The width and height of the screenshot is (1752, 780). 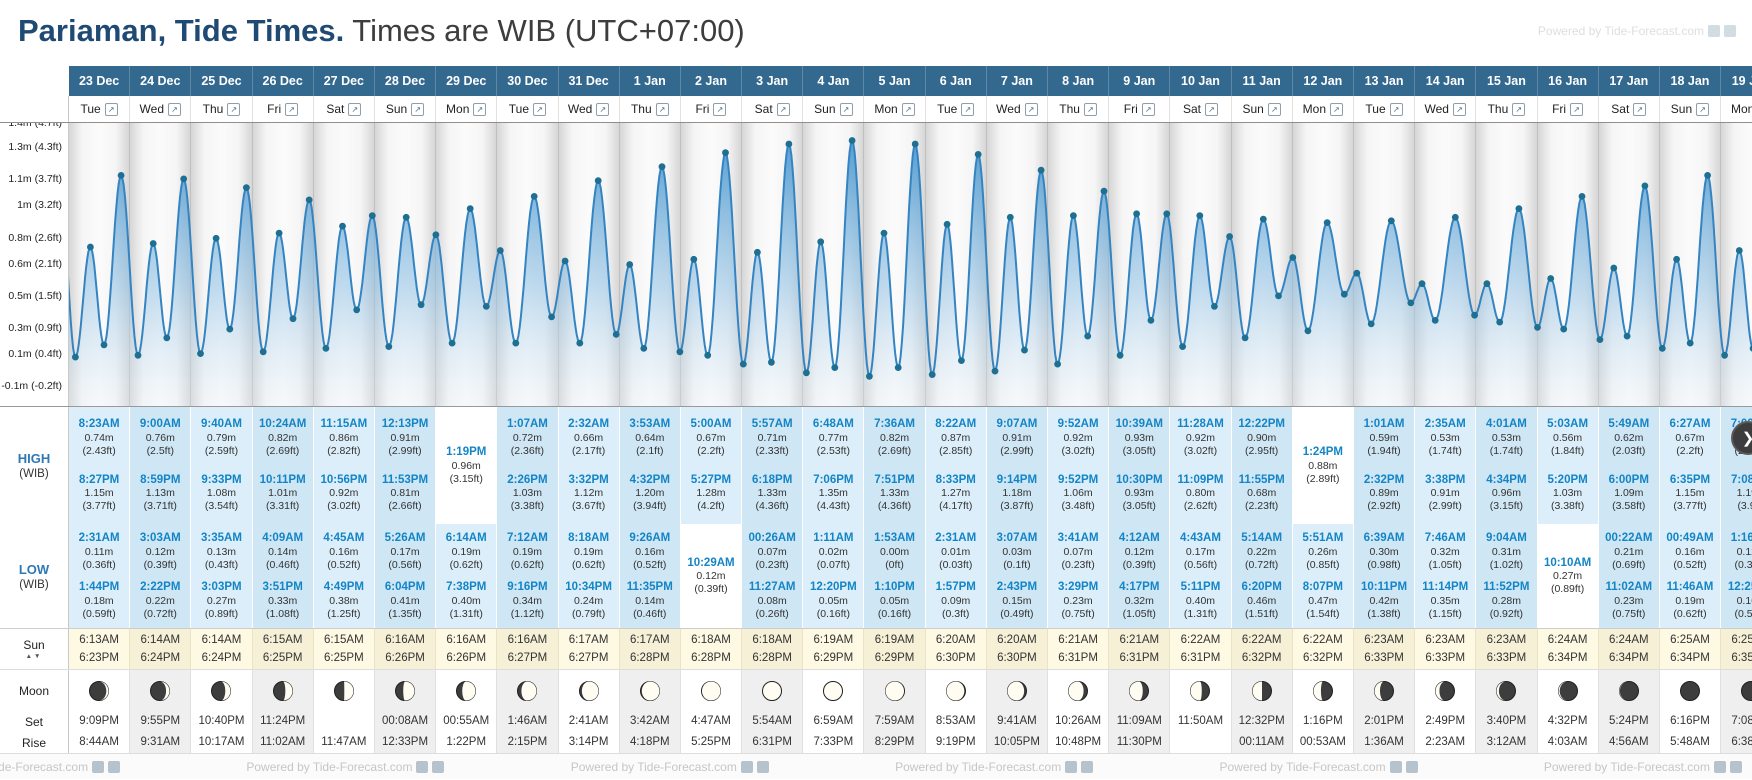 I want to click on scroll-next-button: ❯, so click(x=1741, y=438).